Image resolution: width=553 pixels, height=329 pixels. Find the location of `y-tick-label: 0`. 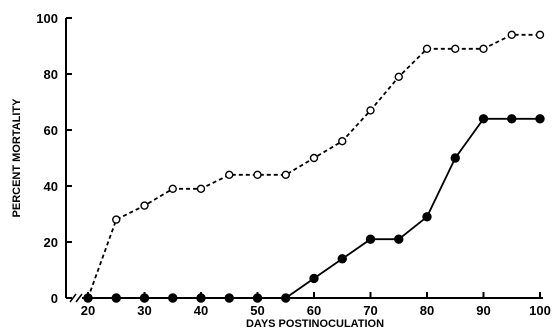

y-tick-label: 0 is located at coordinates (54, 298).